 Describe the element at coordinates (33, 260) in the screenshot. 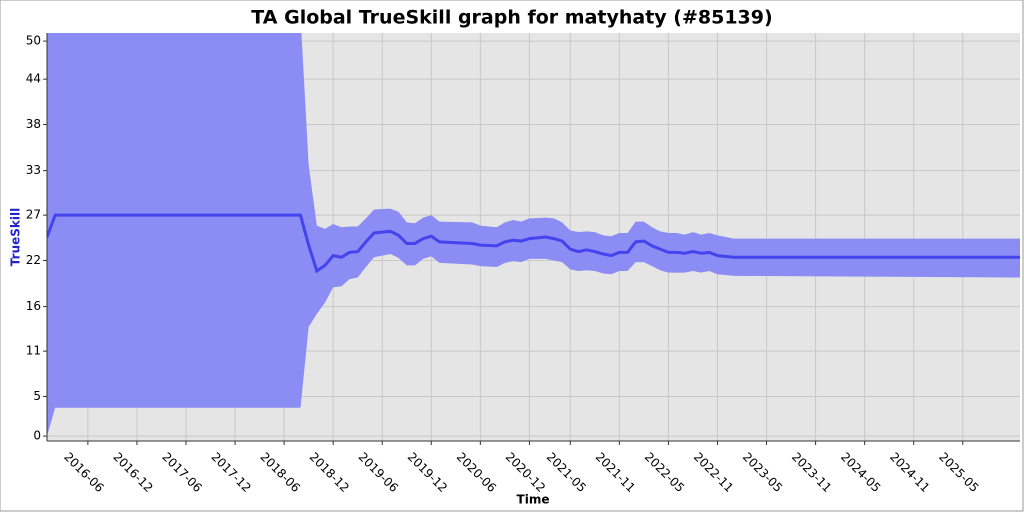

I see `y-tick-label: 22` at that location.